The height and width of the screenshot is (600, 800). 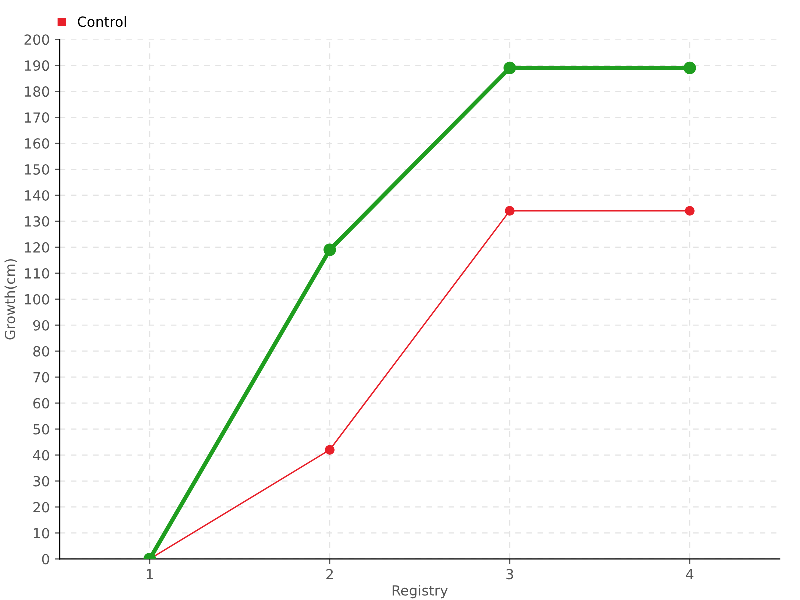 I want to click on y-tick-label: 50, so click(x=42, y=429).